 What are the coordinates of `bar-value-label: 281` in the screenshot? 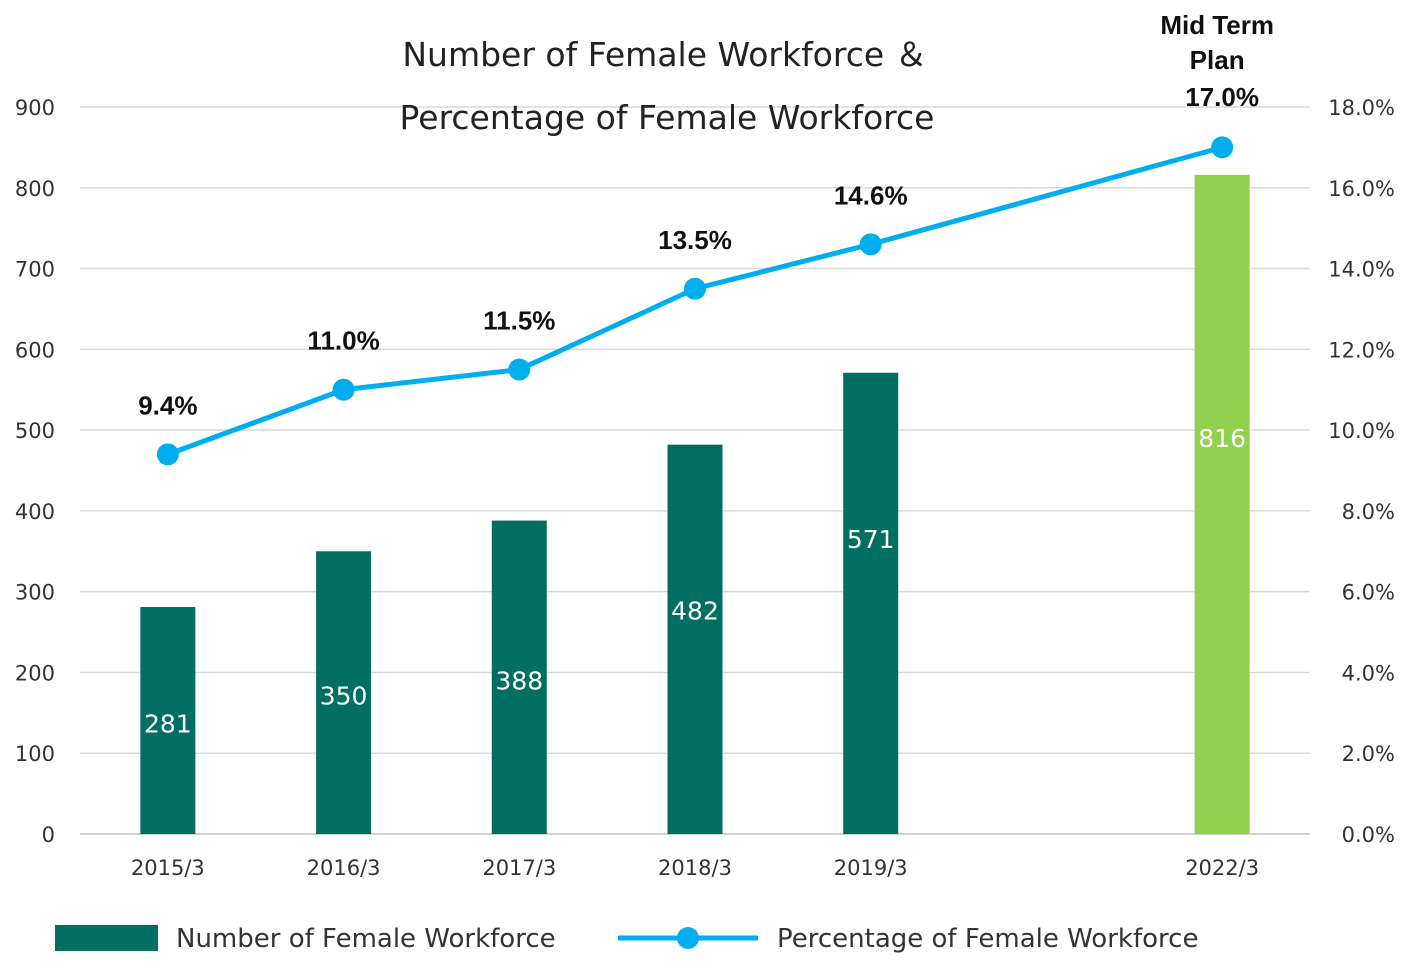 It's located at (168, 724).